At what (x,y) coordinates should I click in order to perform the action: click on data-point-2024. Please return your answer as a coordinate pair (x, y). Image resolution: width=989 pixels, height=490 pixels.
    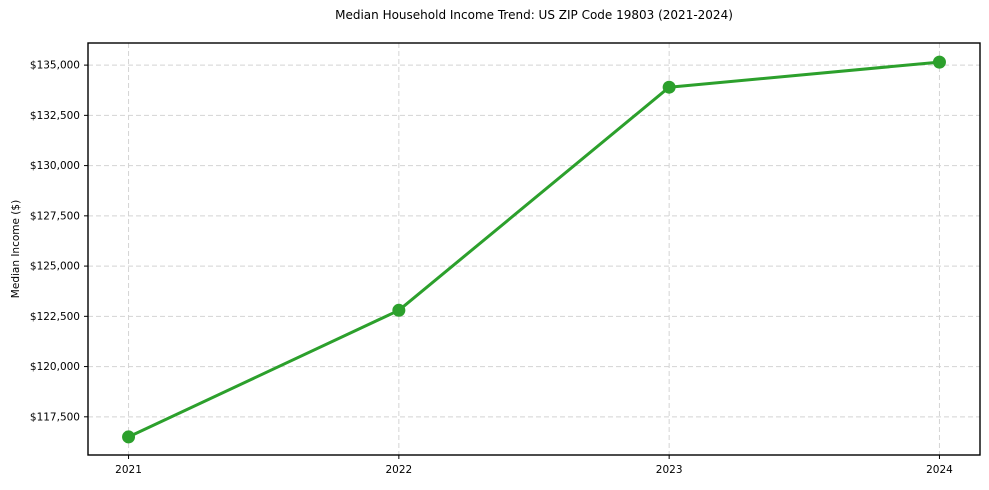
    Looking at the image, I should click on (939, 62).